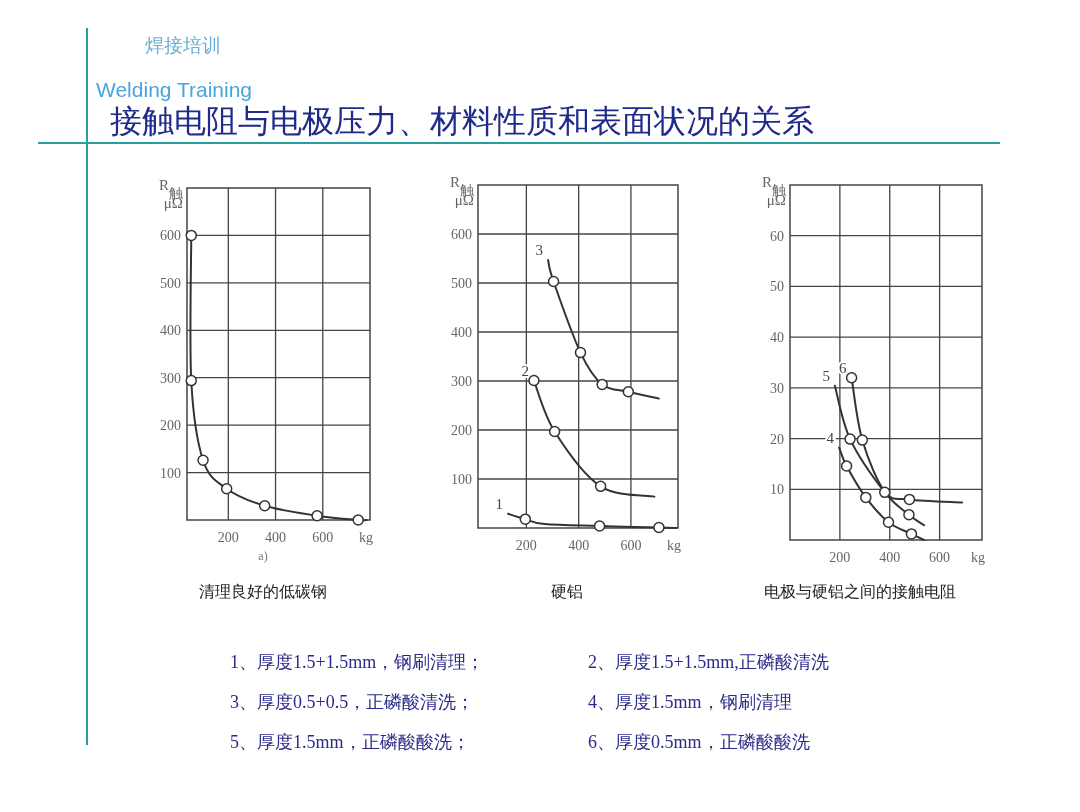 This screenshot has height=812, width=1080. I want to click on y-tick-label: 30, so click(777, 388).